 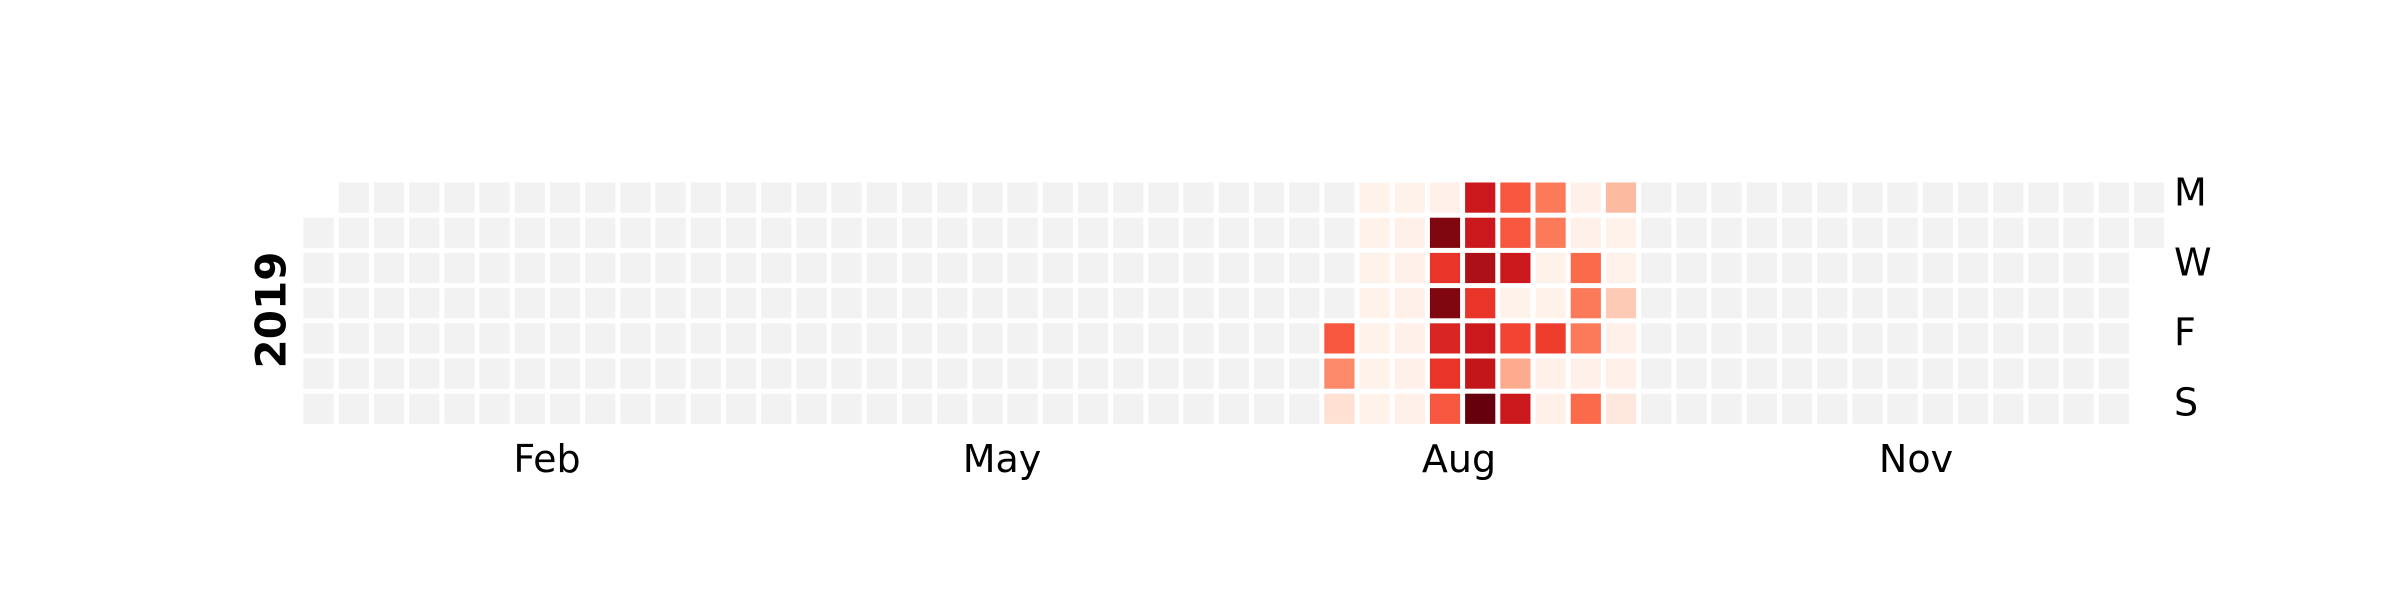 I want to click on weekday-tick-label: W, so click(x=2193, y=263).